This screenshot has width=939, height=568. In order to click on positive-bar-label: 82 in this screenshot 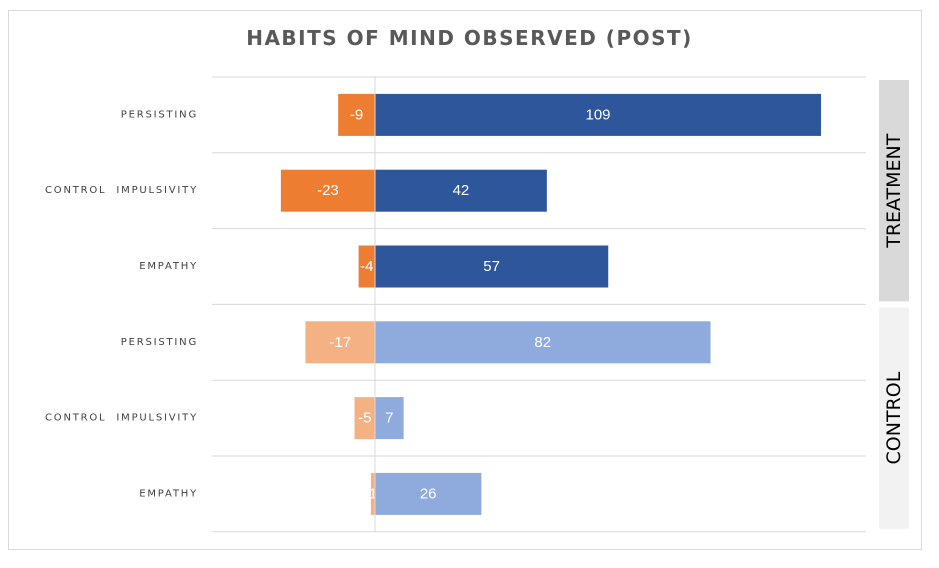, I will do `click(542, 342)`.